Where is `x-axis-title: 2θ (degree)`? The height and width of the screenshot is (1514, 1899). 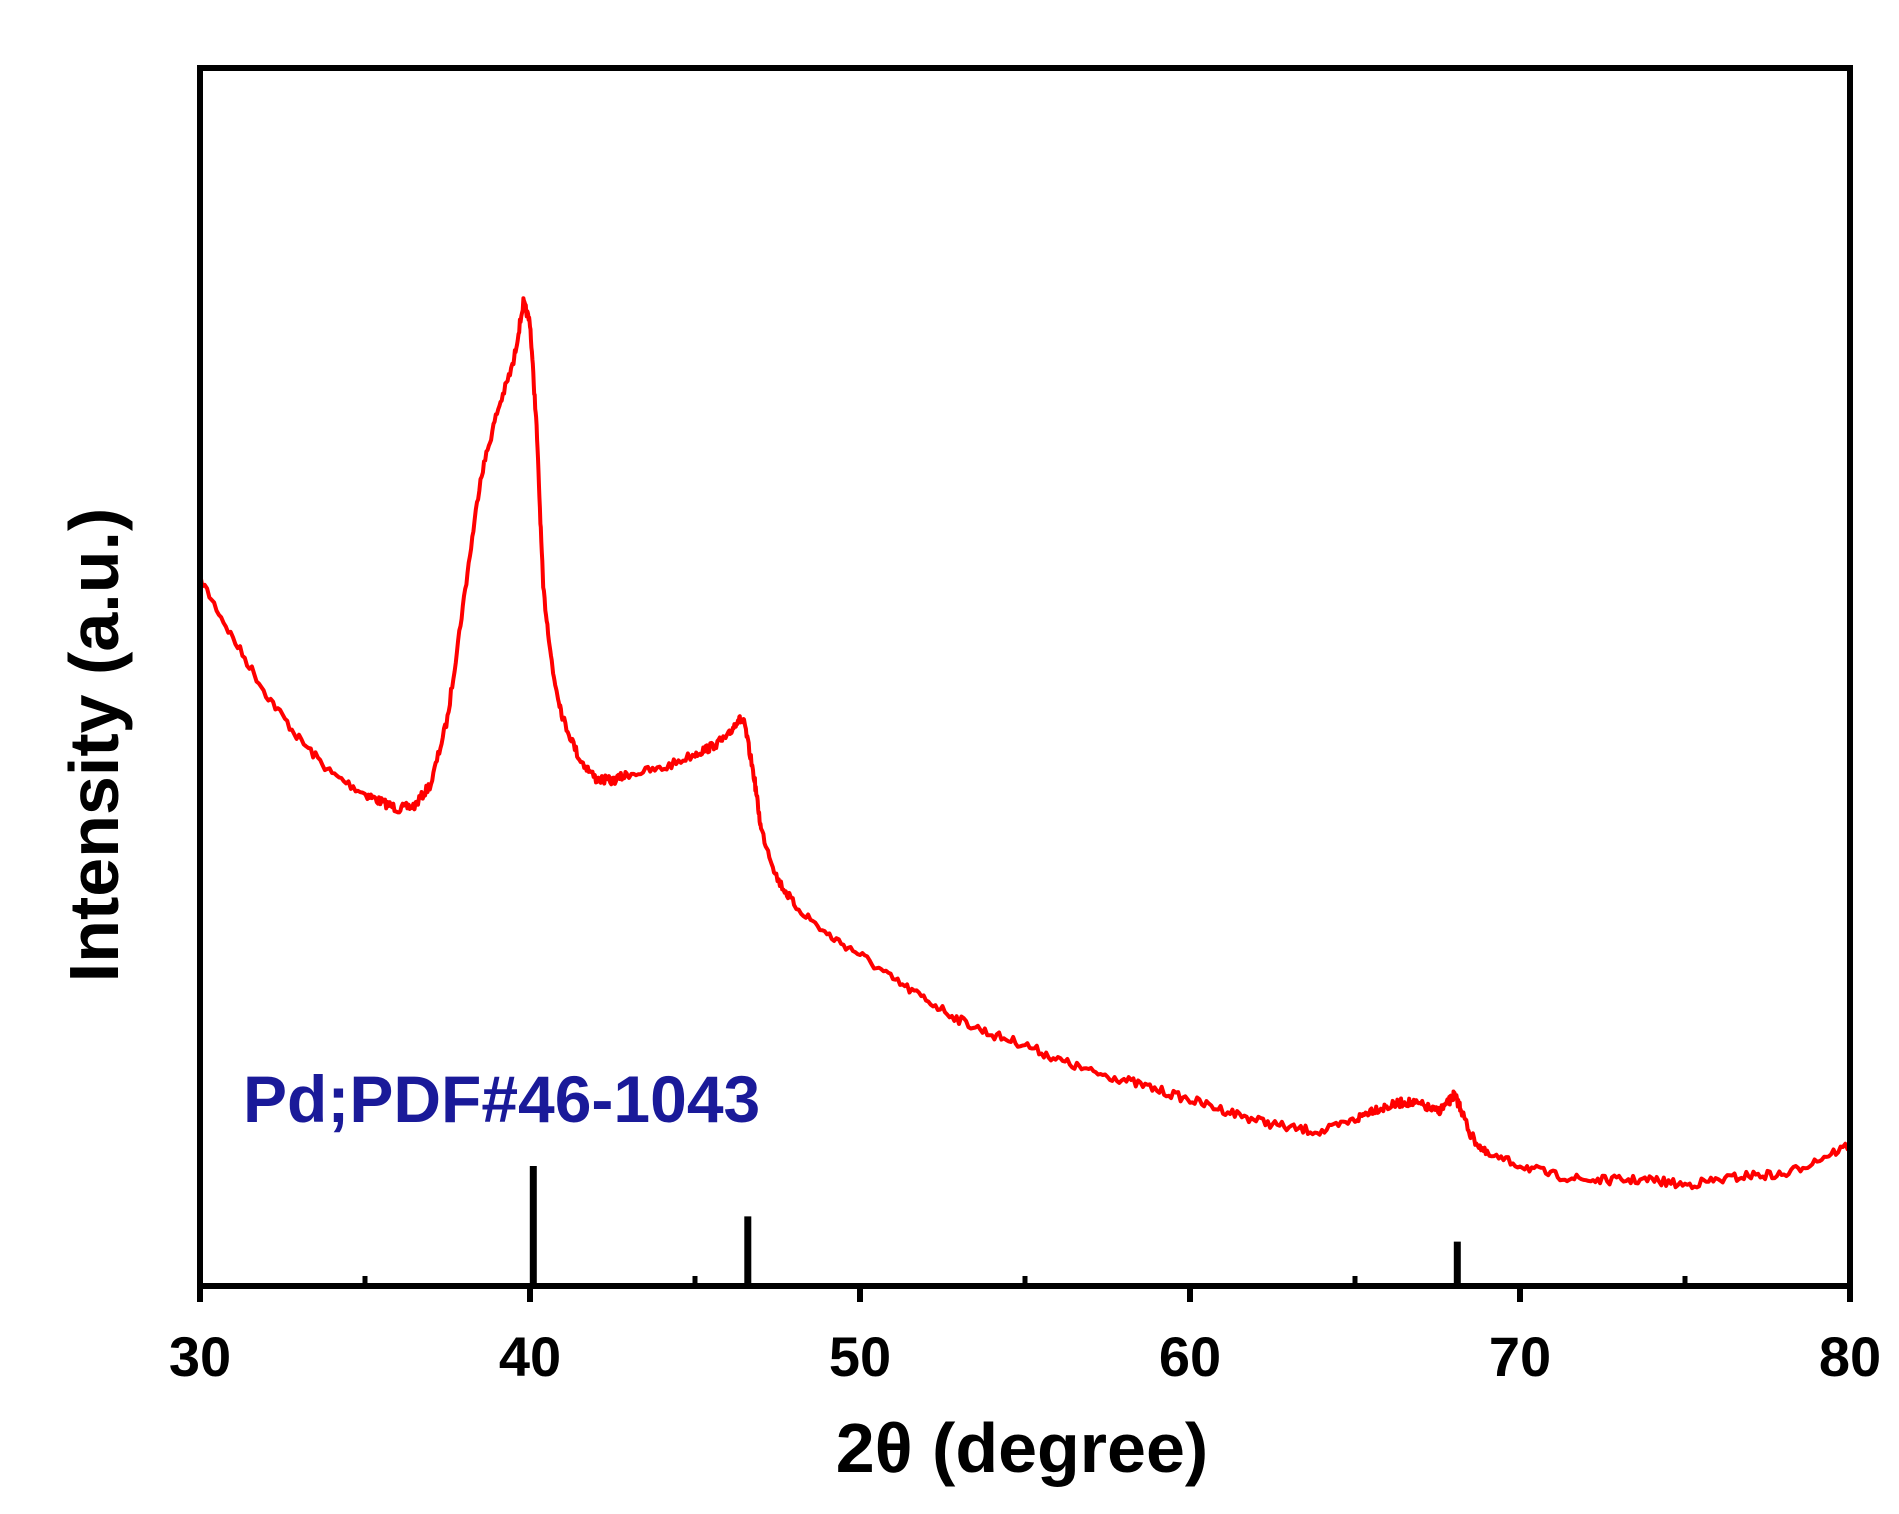 x-axis-title: 2θ (degree) is located at coordinates (1022, 1448).